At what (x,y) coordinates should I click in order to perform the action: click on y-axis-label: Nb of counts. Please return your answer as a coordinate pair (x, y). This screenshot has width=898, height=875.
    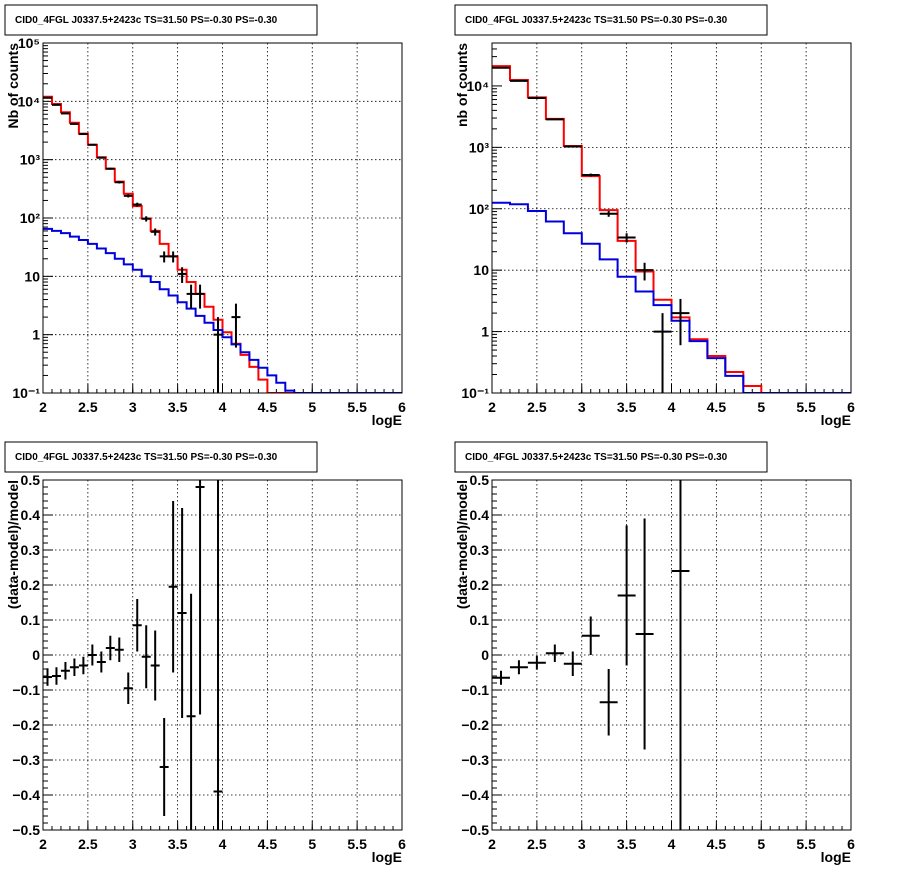
    Looking at the image, I should click on (13, 86).